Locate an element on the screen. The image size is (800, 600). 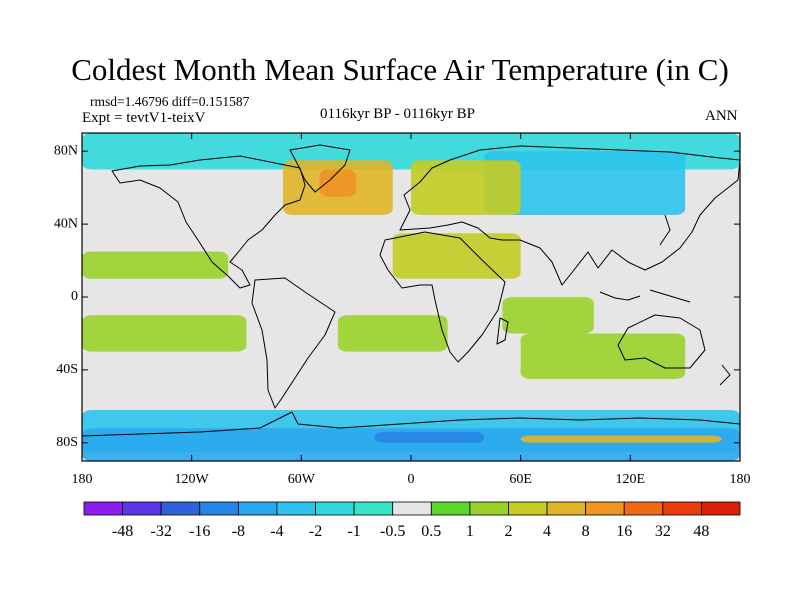
region-east-antarctic-warm is located at coordinates (621, 439).